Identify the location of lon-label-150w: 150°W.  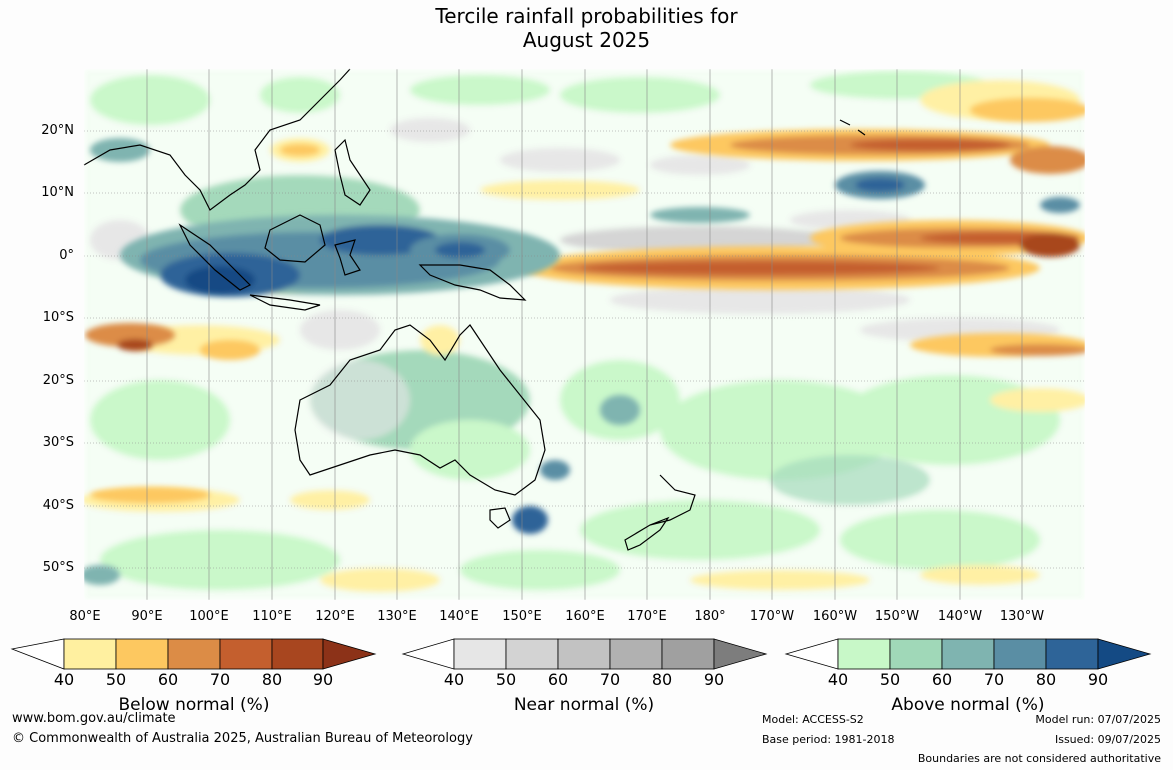
(897, 616).